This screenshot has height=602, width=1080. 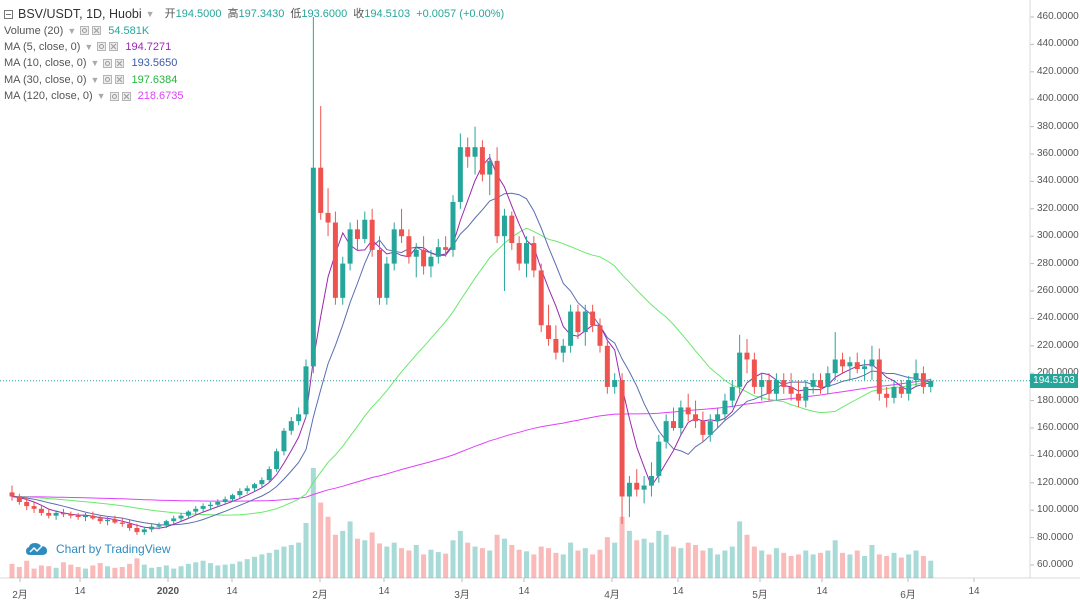 What do you see at coordinates (254, 63) in the screenshot?
I see `indicator-row-ma10: MA (10, close, 0) ▼ 193.5650` at bounding box center [254, 63].